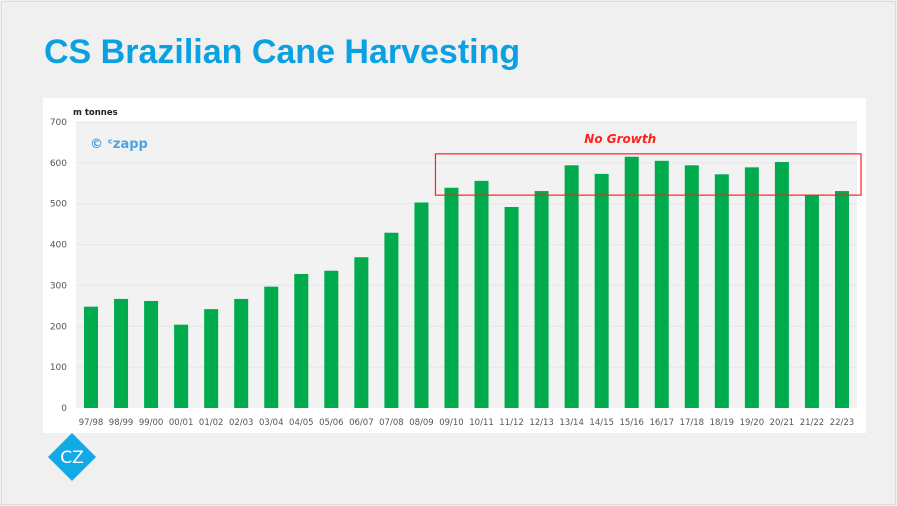 This screenshot has height=506, width=897. What do you see at coordinates (181, 423) in the screenshot?
I see `x-tick-label: 00/01` at bounding box center [181, 423].